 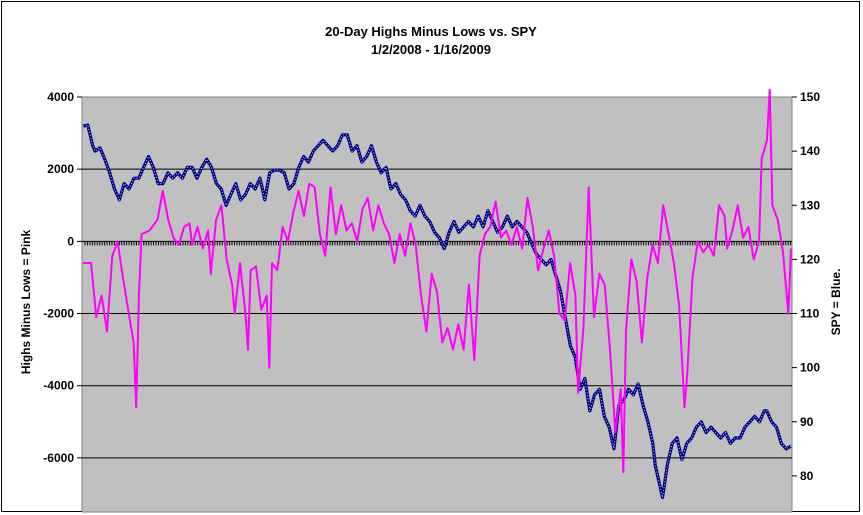 What do you see at coordinates (60, 169) in the screenshot?
I see `y-left-tick-label: 2000` at bounding box center [60, 169].